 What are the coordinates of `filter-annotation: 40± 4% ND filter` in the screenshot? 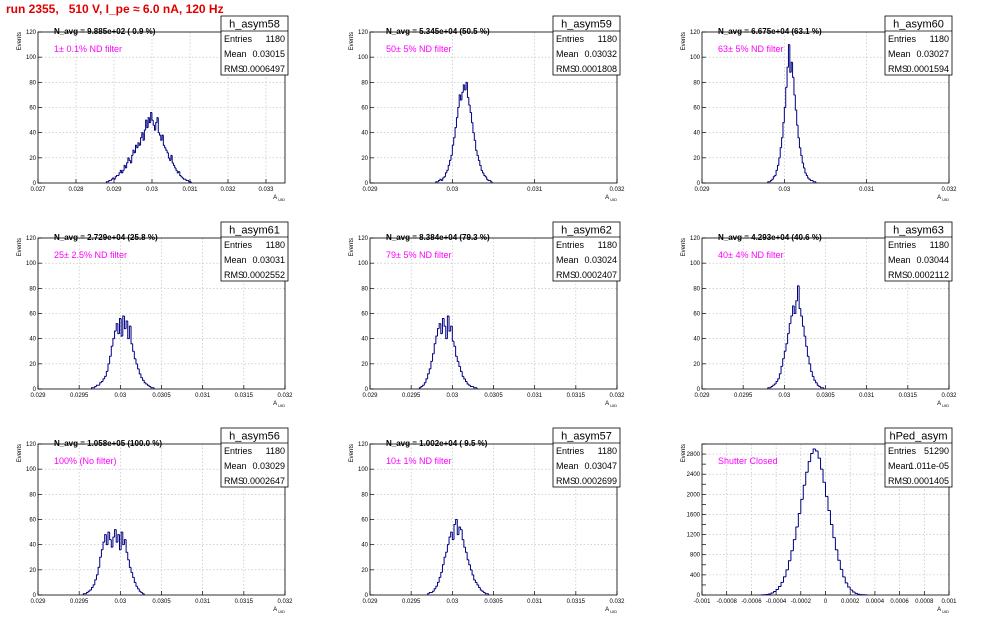 It's located at (750, 255).